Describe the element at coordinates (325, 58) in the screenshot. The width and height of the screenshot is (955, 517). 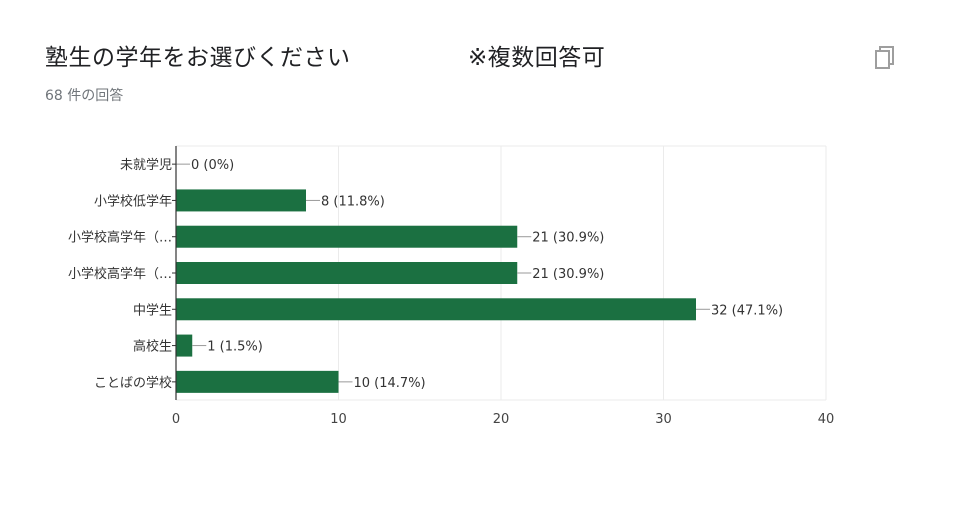
I see `chart-title: 塾生の学年をお選びください ※複数回答可` at that location.